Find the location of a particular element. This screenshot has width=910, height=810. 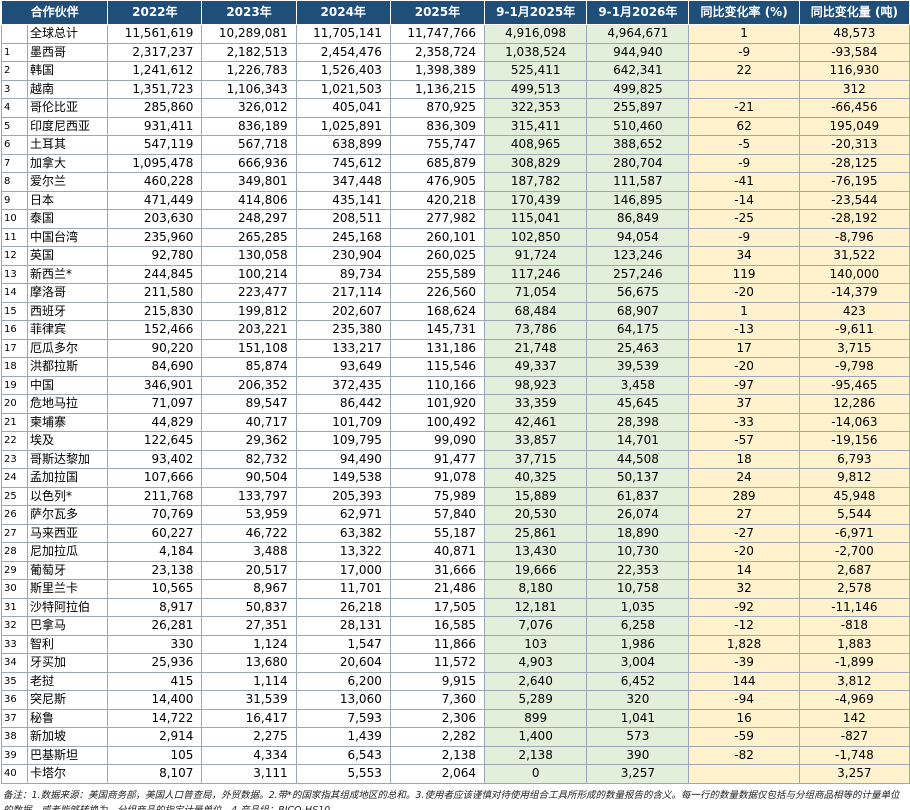

value-2024: 372,435 is located at coordinates (343, 385).